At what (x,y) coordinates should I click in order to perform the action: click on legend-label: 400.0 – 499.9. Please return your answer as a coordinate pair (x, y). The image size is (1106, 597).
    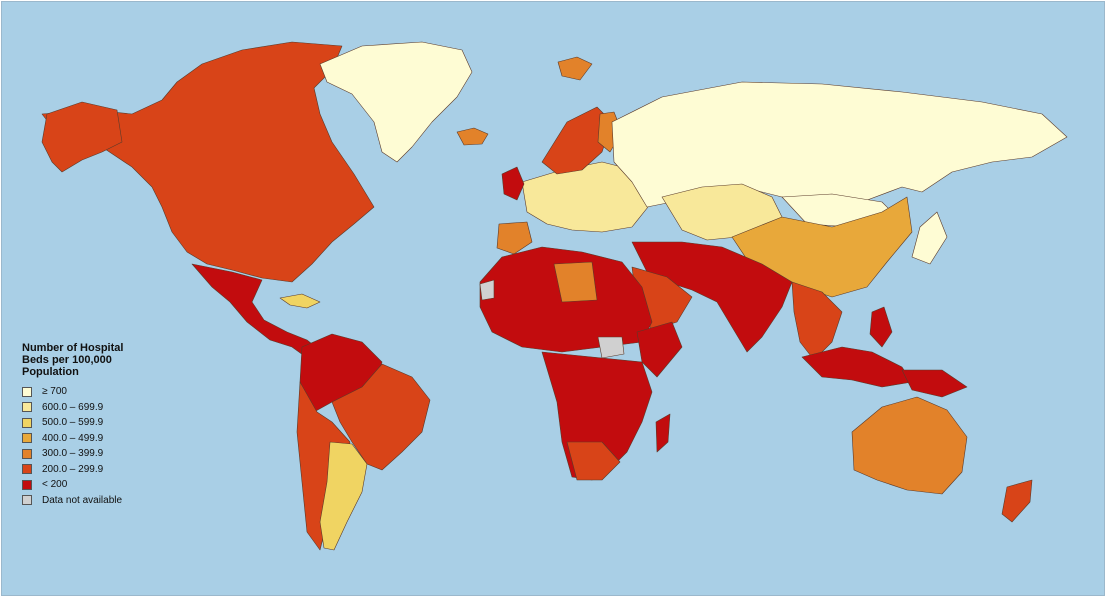
    Looking at the image, I should click on (73, 438).